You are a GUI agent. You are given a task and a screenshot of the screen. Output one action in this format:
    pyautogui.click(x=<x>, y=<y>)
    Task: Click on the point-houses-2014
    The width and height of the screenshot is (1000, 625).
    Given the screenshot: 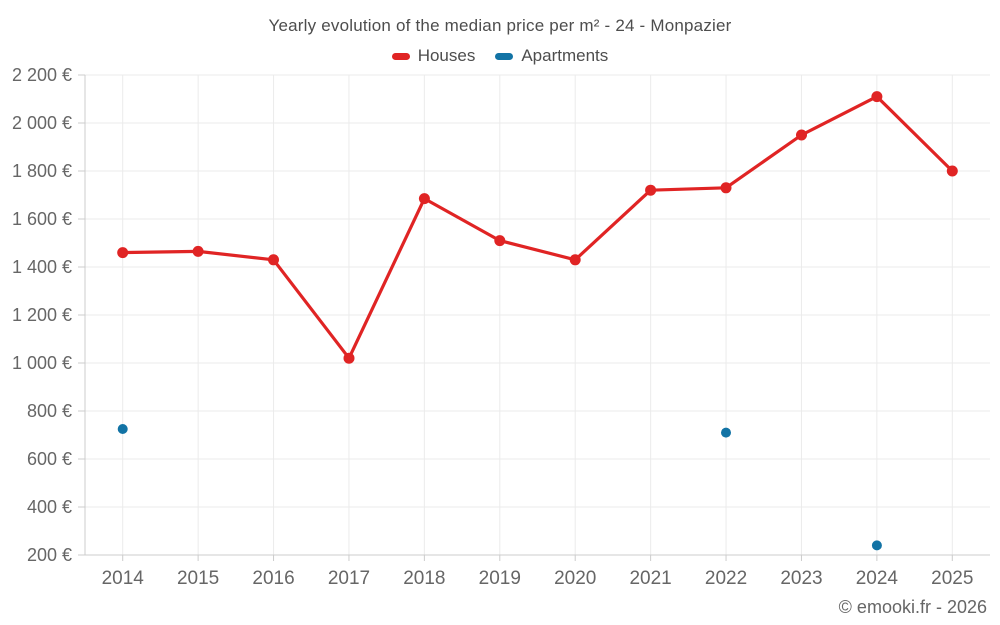 What is the action you would take?
    pyautogui.click(x=123, y=253)
    